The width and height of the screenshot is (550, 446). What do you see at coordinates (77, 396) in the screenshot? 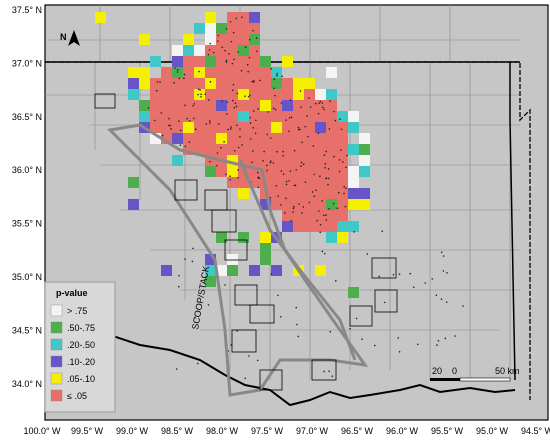
I see `legend-label: ≤ .05` at bounding box center [77, 396].